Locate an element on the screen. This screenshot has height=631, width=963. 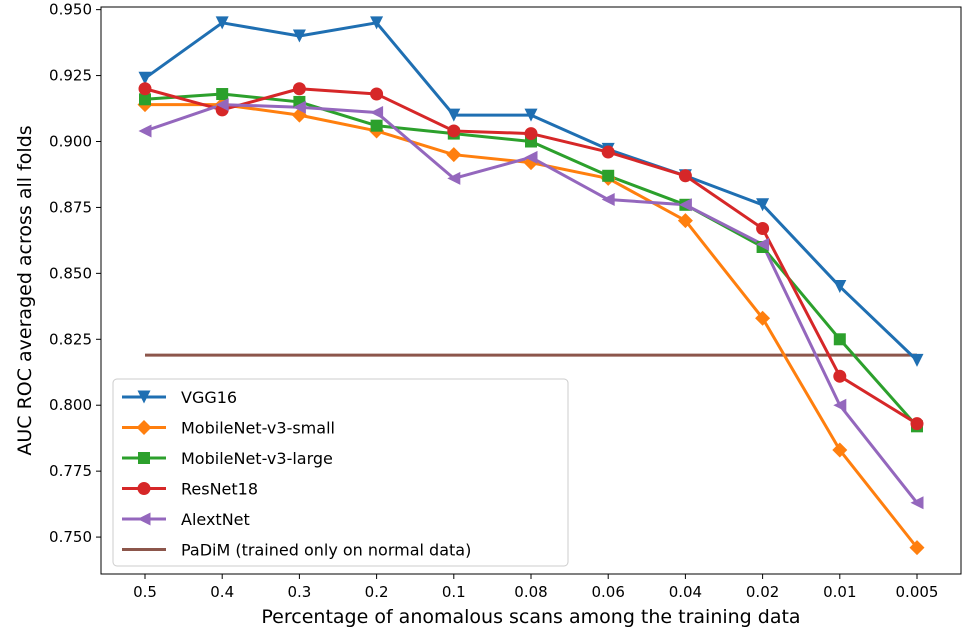
y-tick-label: 0.825 is located at coordinates (70, 339).